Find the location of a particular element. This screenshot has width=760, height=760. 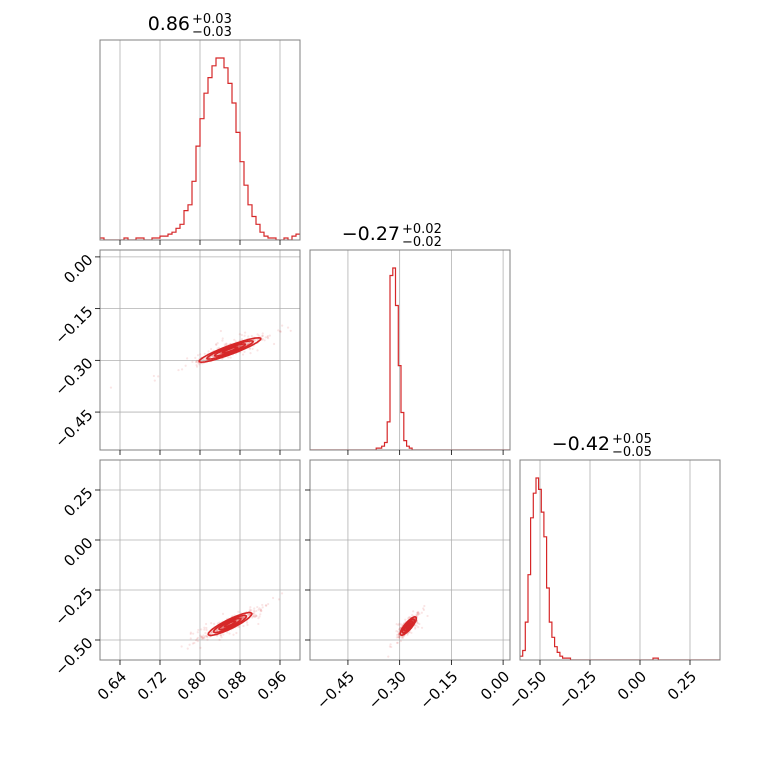

panel-title-plus: +0.03 is located at coordinates (212, 19).